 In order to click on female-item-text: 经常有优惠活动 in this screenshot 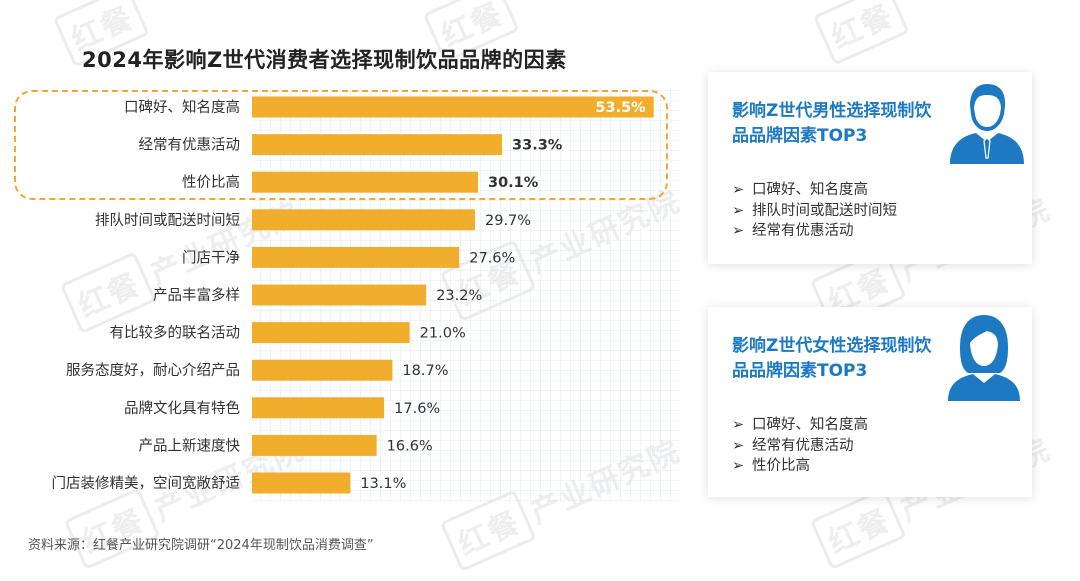, I will do `click(803, 445)`.